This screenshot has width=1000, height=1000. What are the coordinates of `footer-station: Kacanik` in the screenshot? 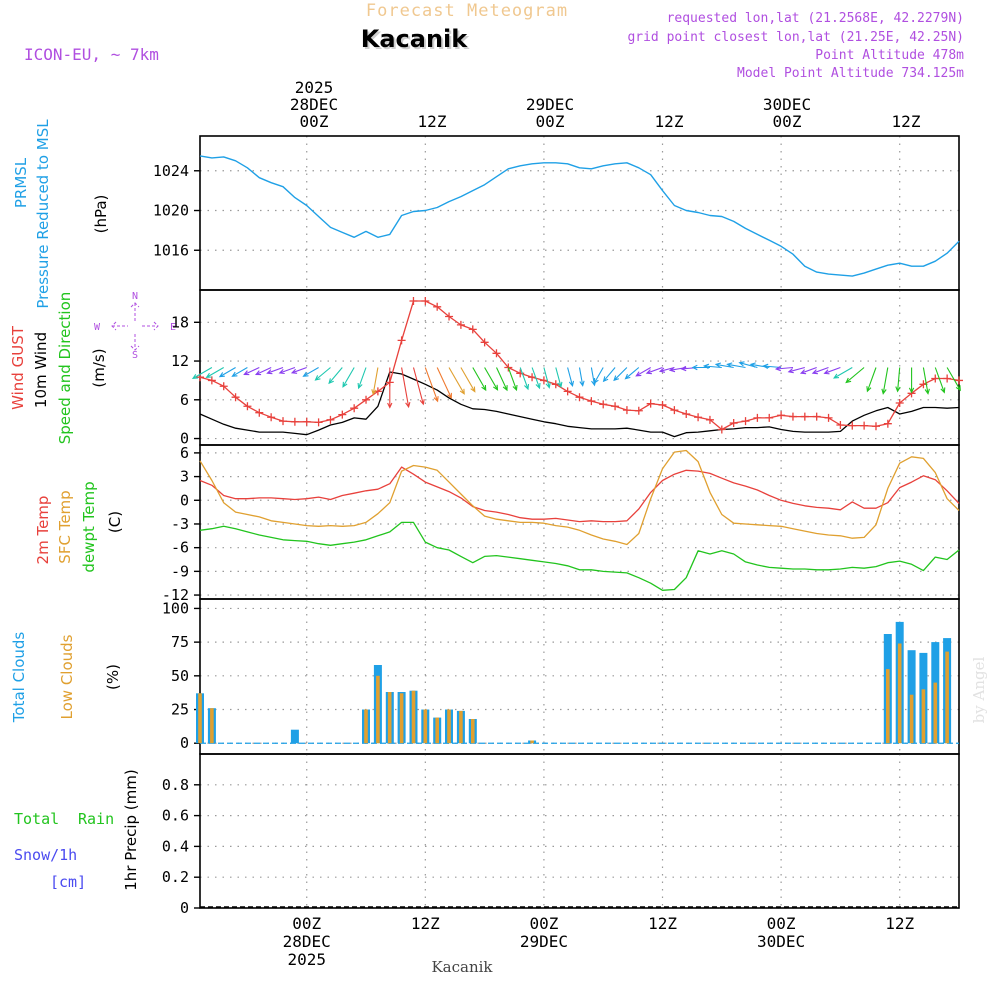 It's located at (462, 967).